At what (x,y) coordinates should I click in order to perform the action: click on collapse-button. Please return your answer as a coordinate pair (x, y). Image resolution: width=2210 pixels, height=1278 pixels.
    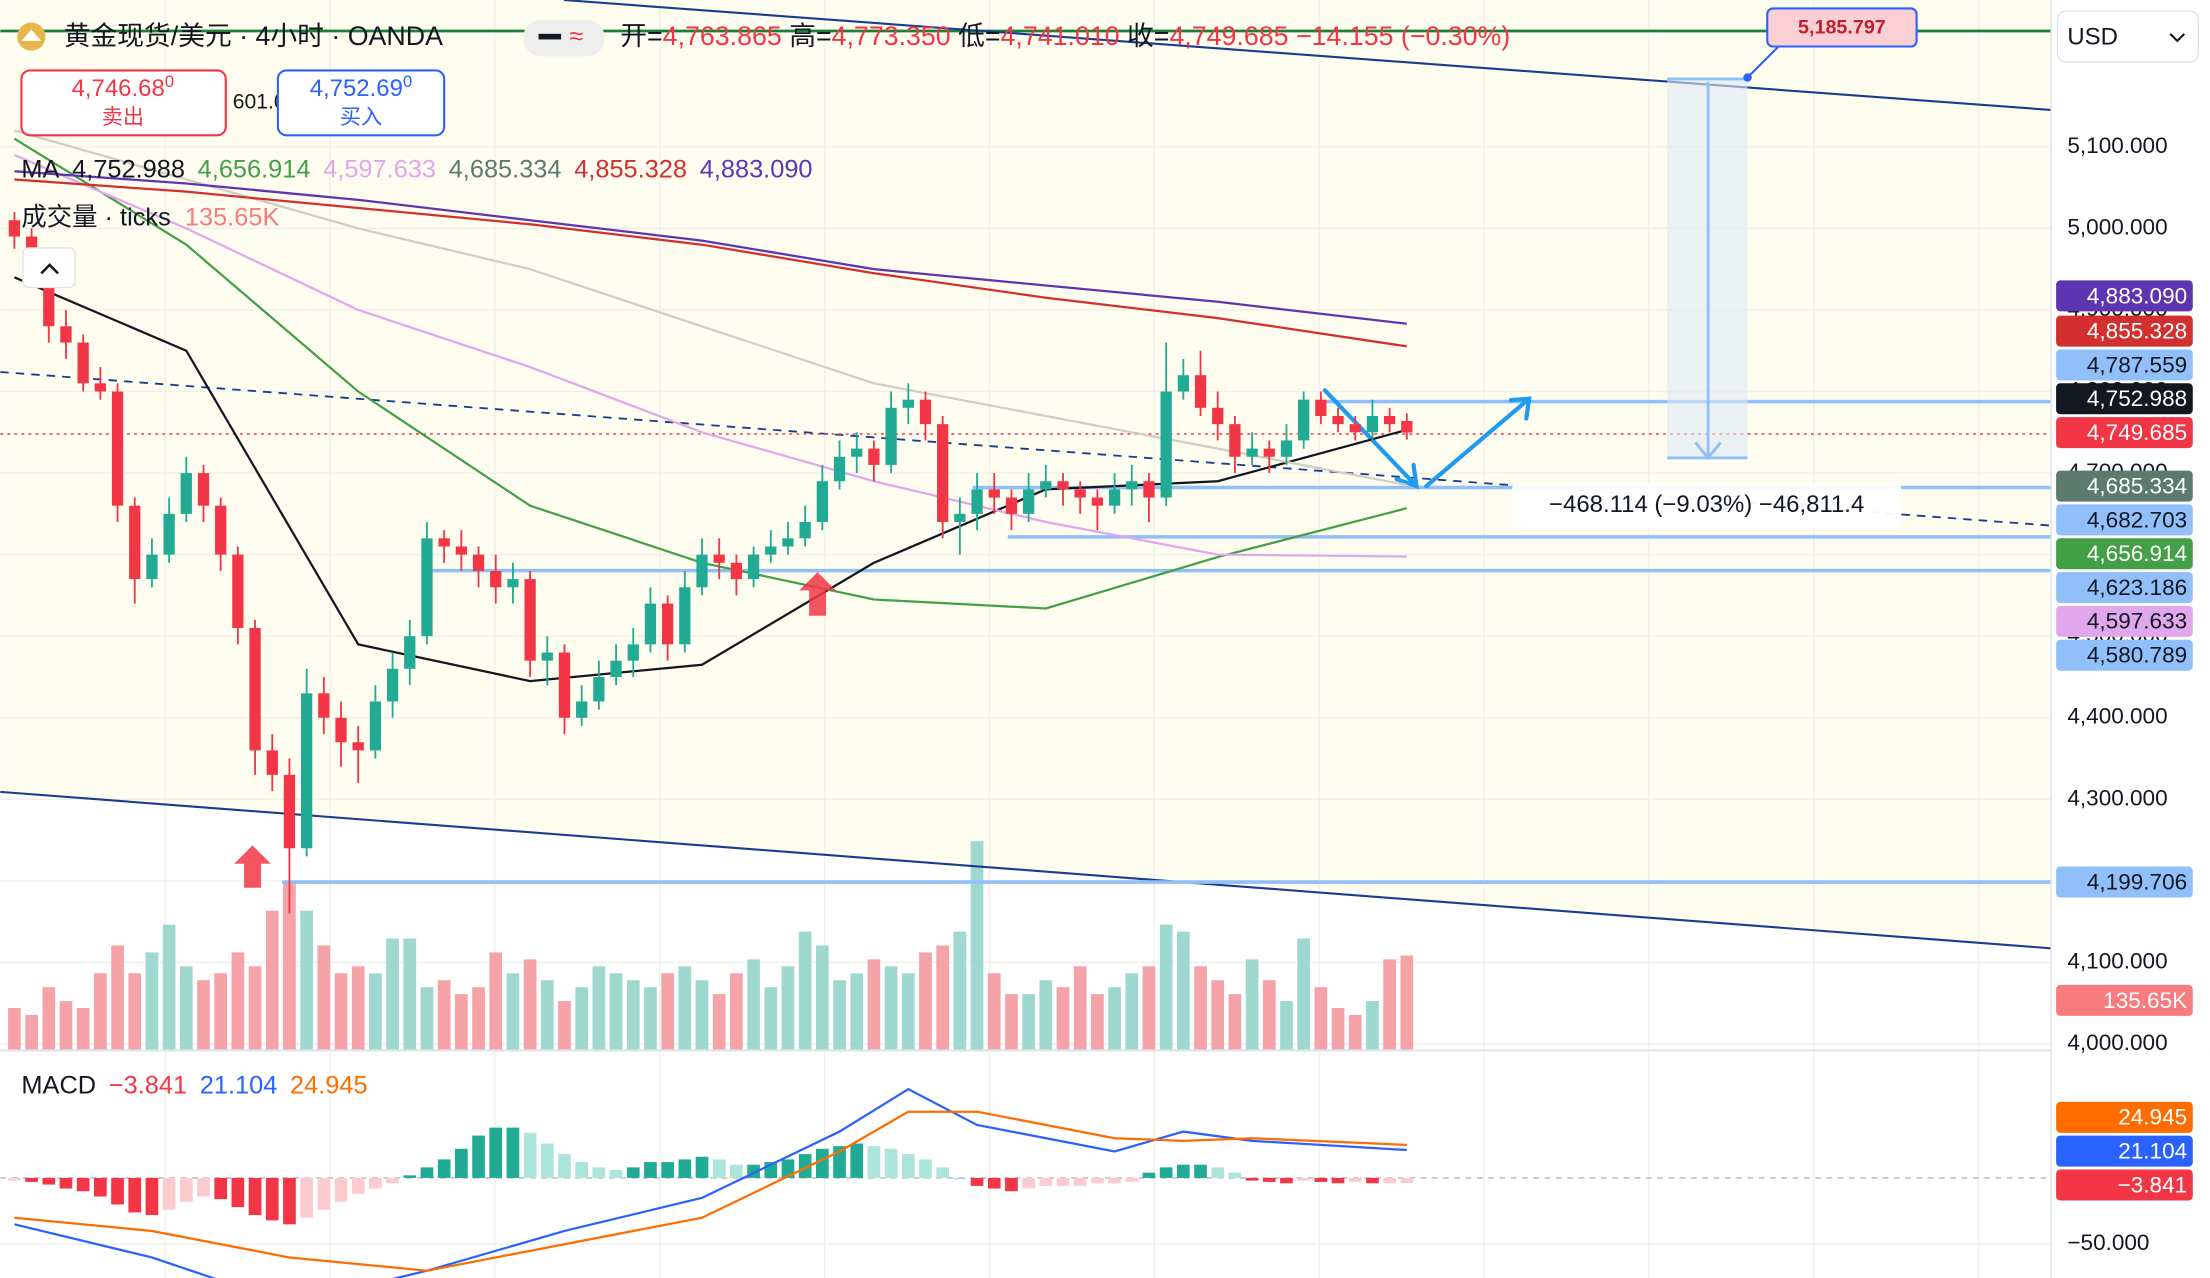
    Looking at the image, I should click on (49, 268).